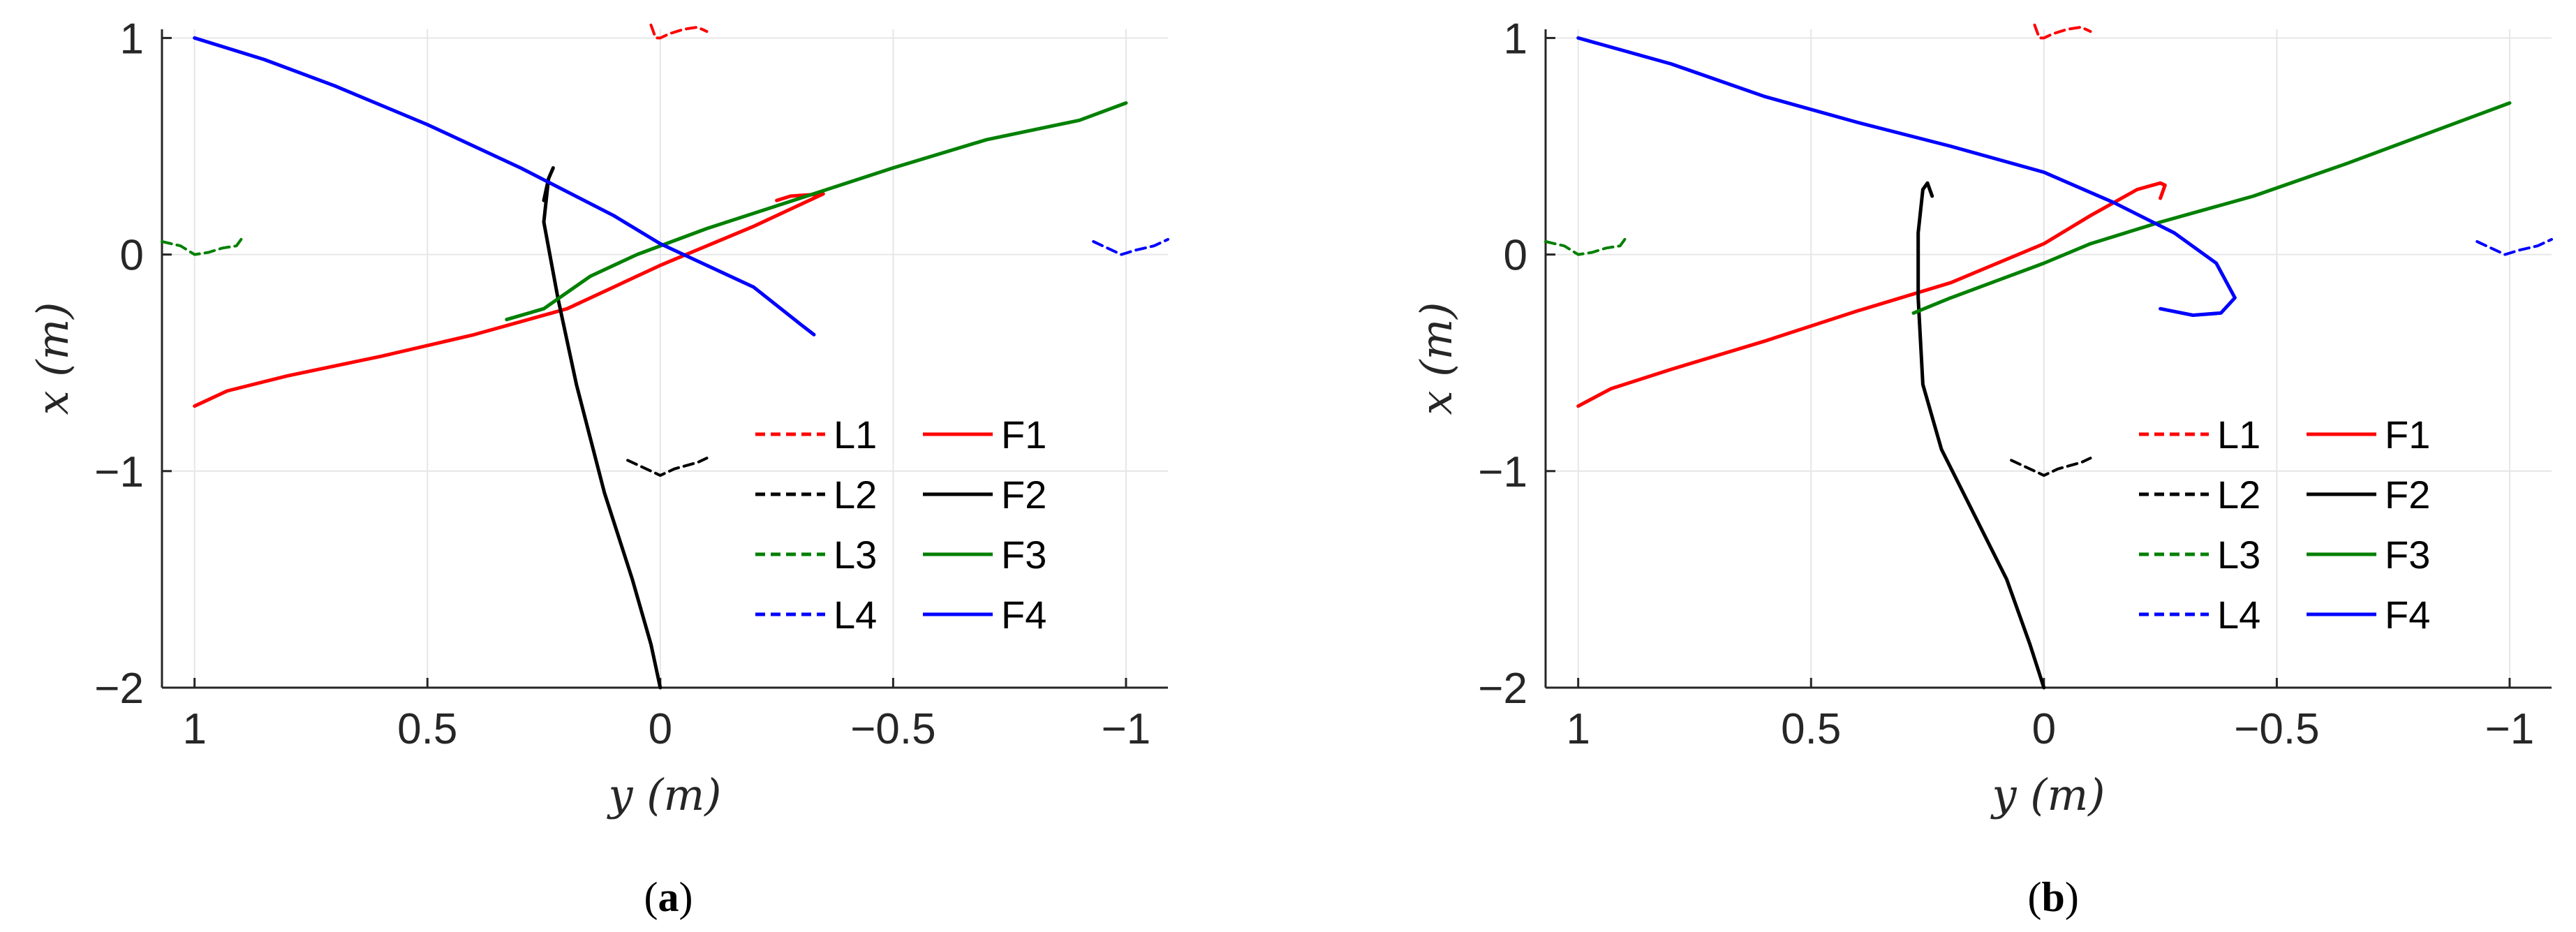 This screenshot has width=2576, height=932. I want to click on panel-caption: (b), so click(2053, 897).